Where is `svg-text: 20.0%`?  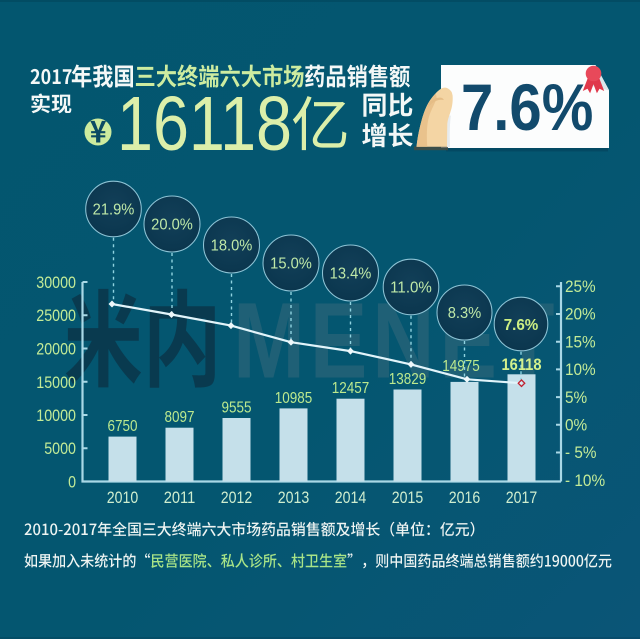
svg-text: 20.0% is located at coordinates (172, 225).